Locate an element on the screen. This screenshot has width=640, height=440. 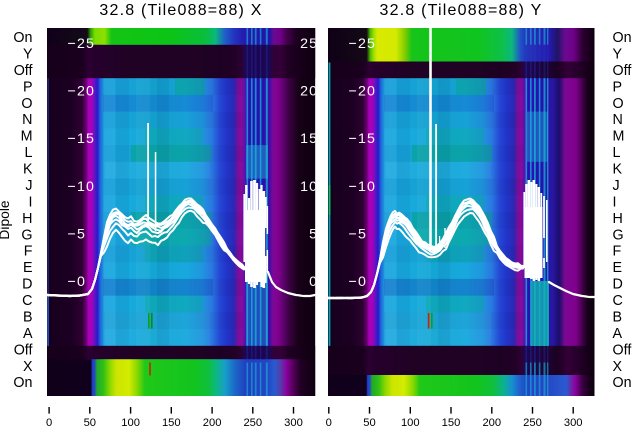
svg-text: 32.8 (Tile088=88) X is located at coordinates (180, 10).